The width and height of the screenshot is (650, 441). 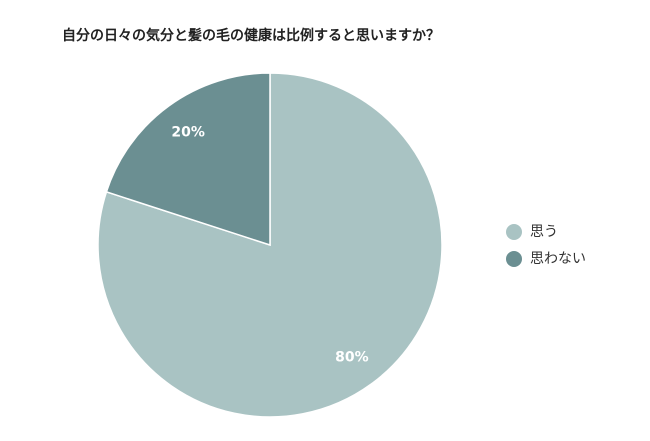 I want to click on pie-slice, so click(x=188, y=159).